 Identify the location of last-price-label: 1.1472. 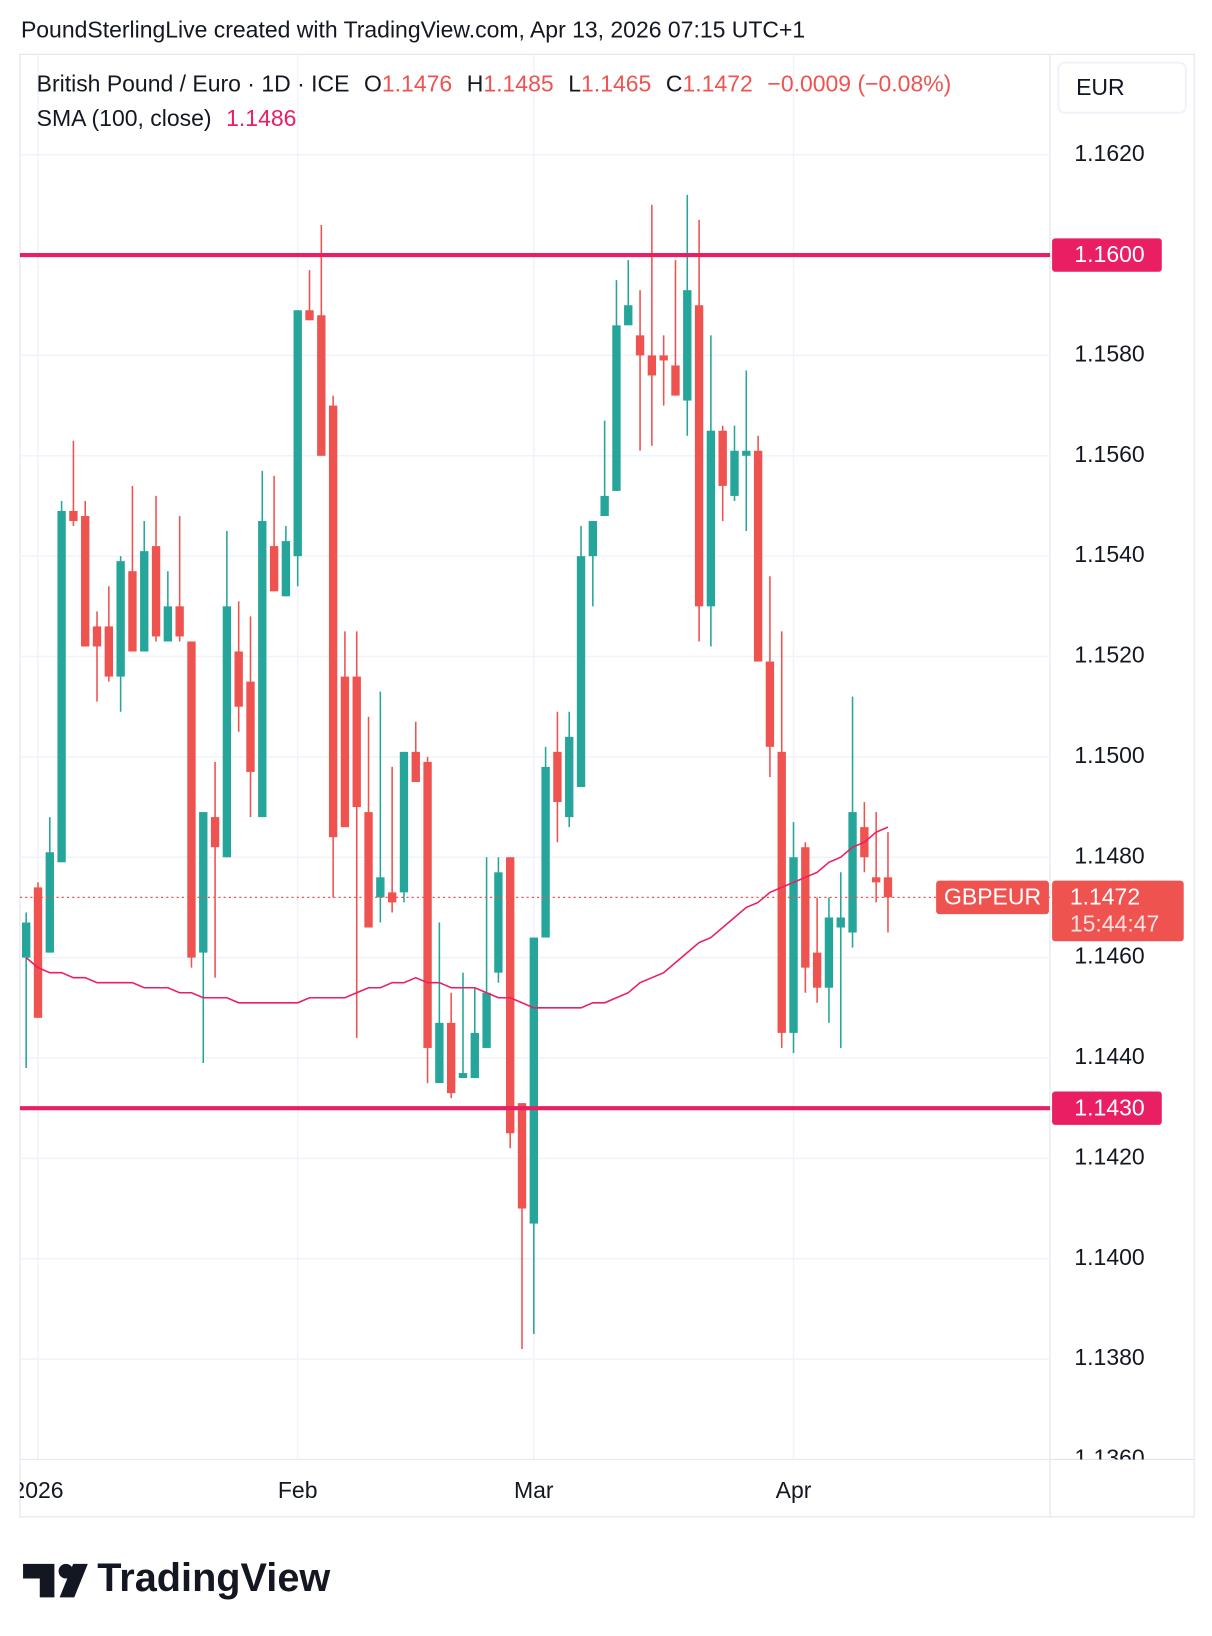
(1105, 897).